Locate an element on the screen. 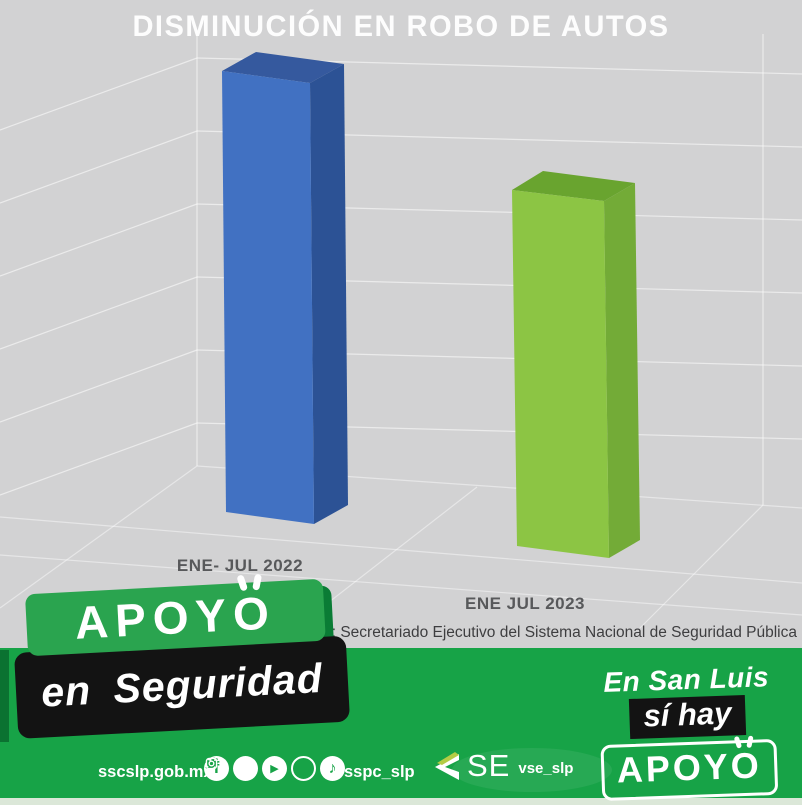 Image resolution: width=802 pixels, height=805 pixels. logo-title-o-letter: O is located at coordinates (254, 613).